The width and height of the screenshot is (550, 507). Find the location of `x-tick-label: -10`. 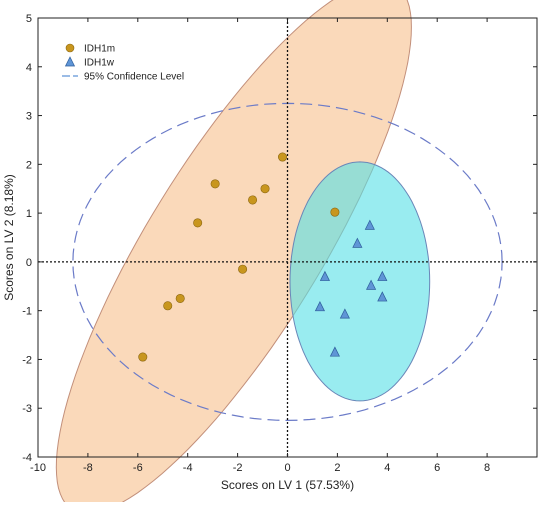

x-tick-label: -10 is located at coordinates (38, 468).